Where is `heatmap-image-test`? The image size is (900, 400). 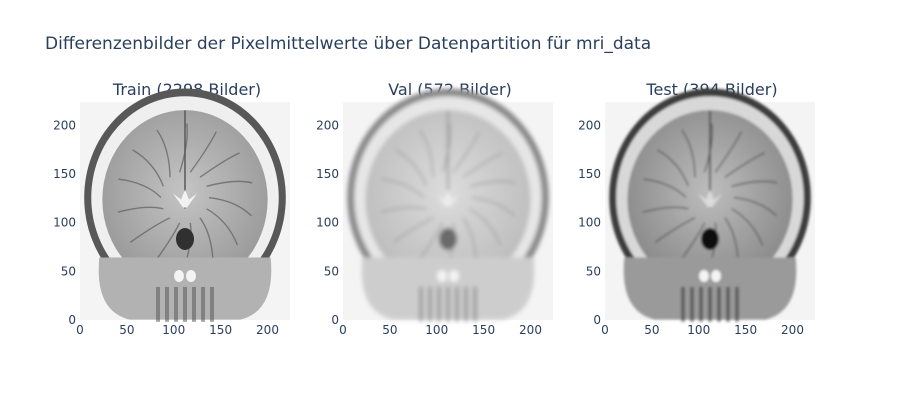
heatmap-image-test is located at coordinates (710, 205).